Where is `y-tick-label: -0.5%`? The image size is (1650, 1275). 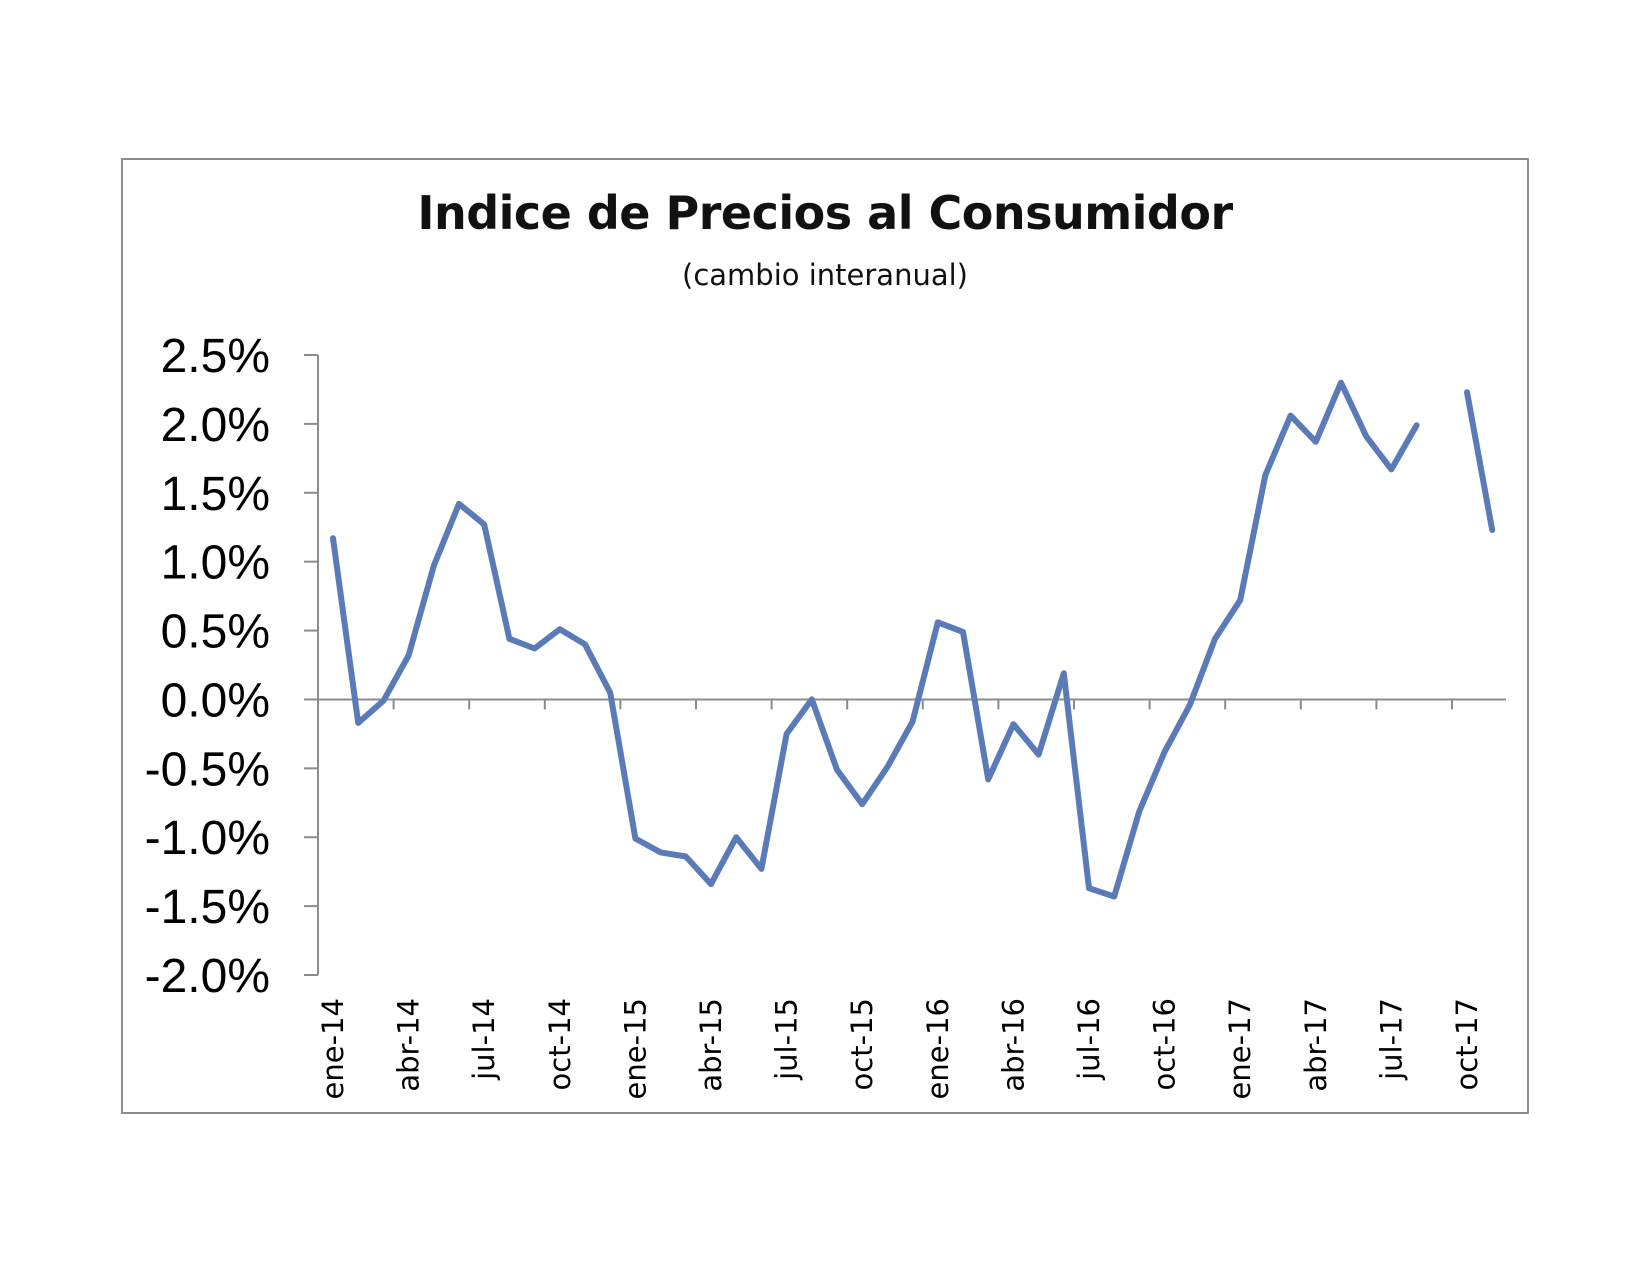
y-tick-label: -0.5% is located at coordinates (207, 769).